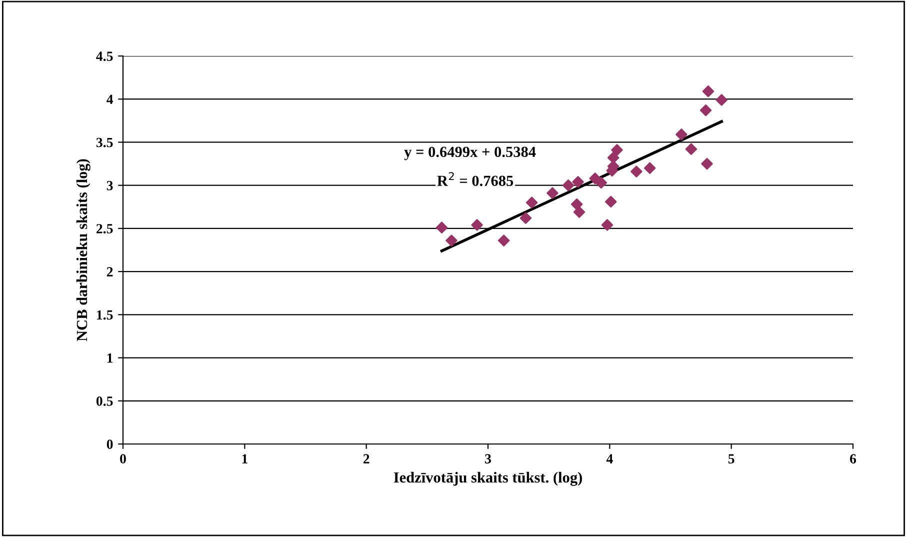 This screenshot has width=907, height=537. What do you see at coordinates (731, 459) in the screenshot?
I see `x-tick-label: 5` at bounding box center [731, 459].